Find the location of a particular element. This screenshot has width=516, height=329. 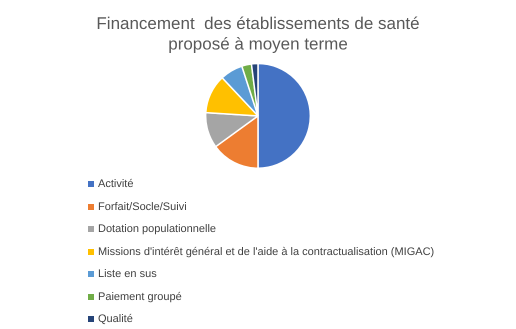

legend-label: Activité is located at coordinates (116, 184).